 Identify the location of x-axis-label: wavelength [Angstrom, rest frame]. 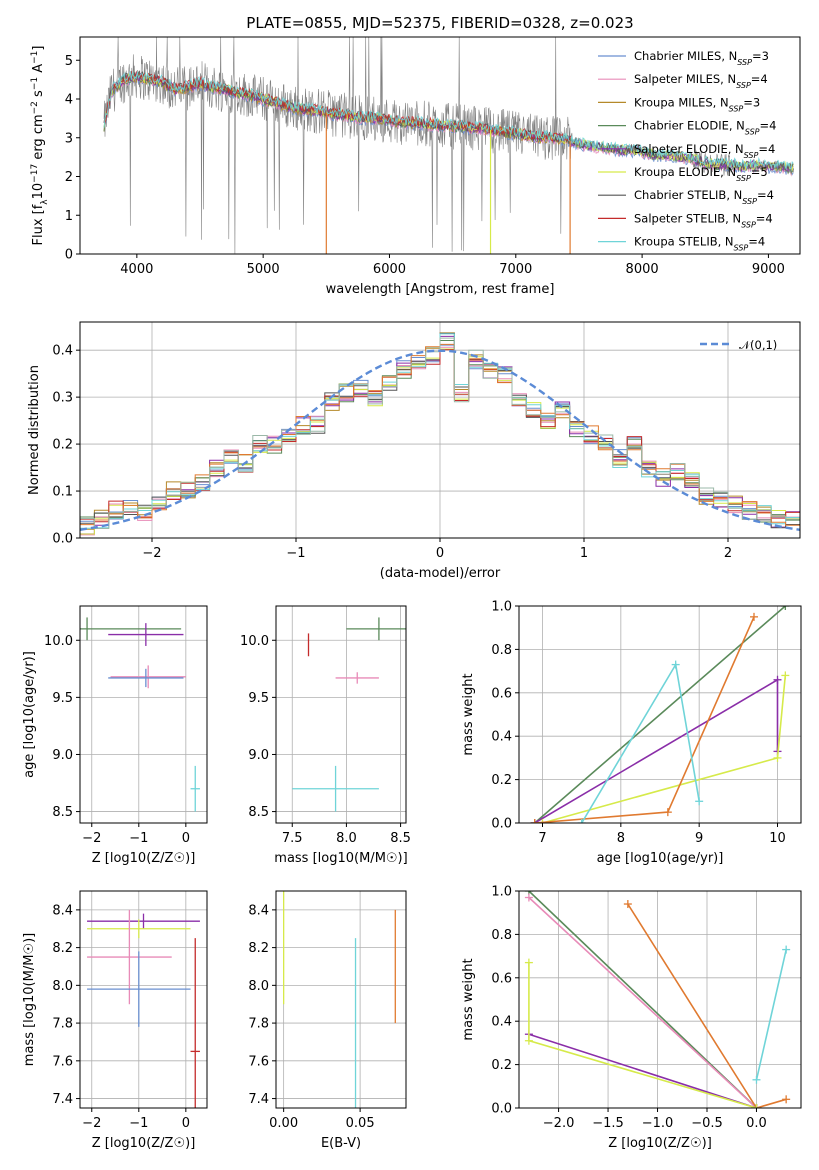
(440, 289).